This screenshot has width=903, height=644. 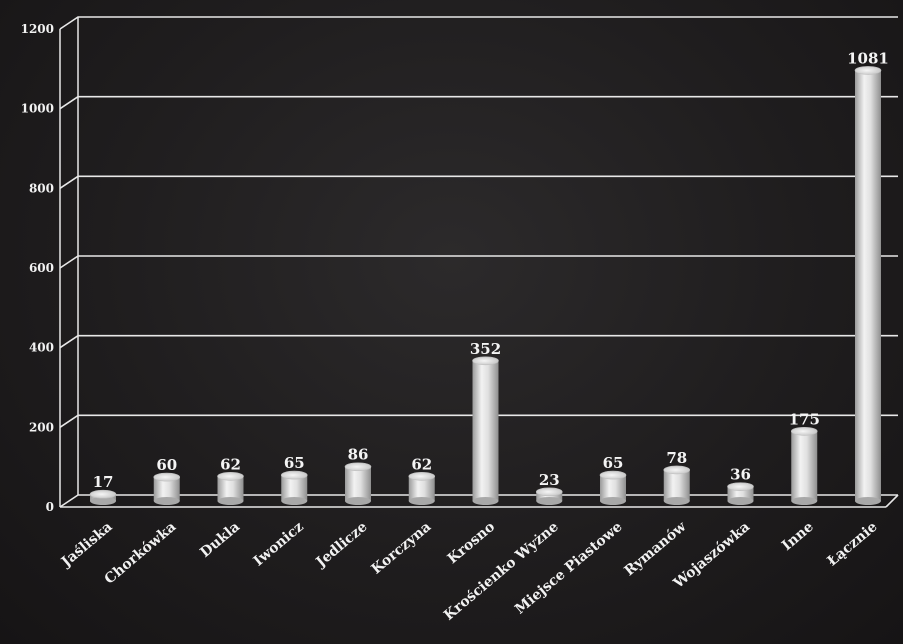 I want to click on x-tick-label: Miejsce Piastowe, so click(x=568, y=568).